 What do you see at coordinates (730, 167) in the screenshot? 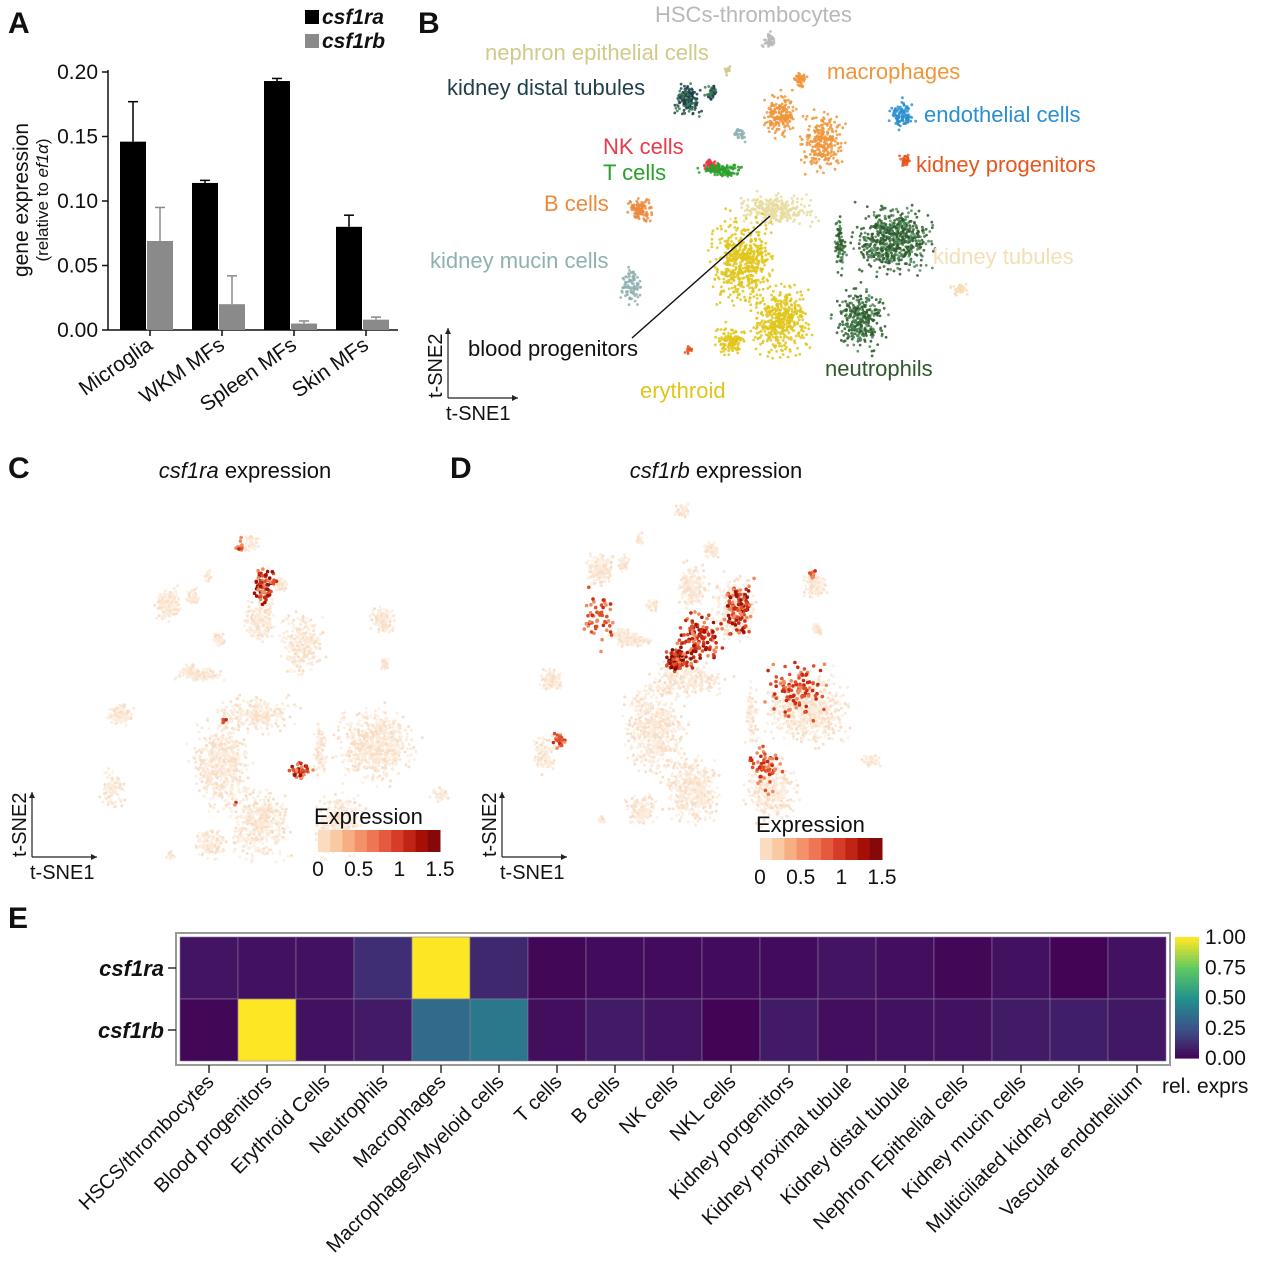
I see `scatter-point-t-cells` at bounding box center [730, 167].